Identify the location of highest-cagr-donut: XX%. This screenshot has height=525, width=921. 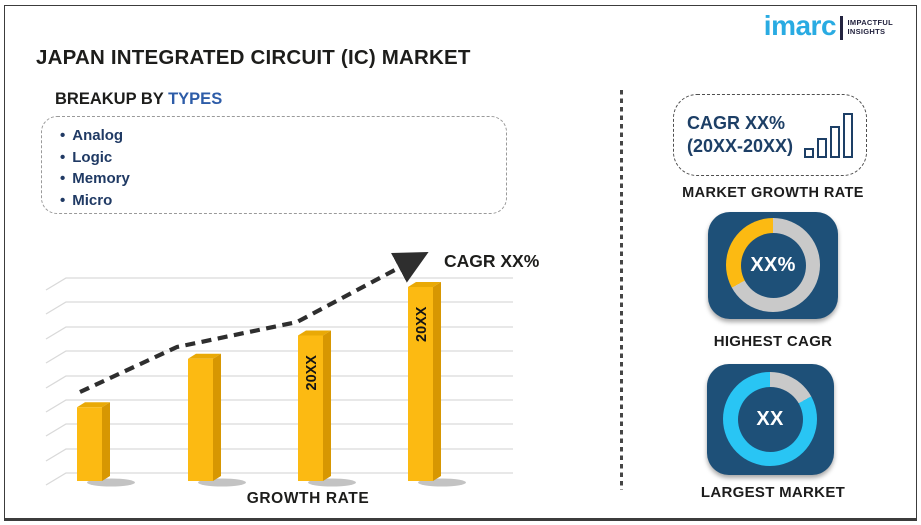
(773, 265).